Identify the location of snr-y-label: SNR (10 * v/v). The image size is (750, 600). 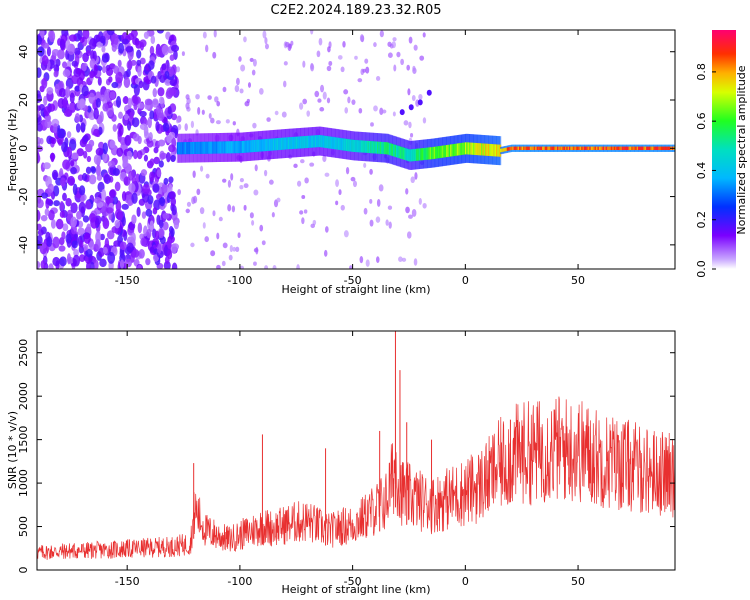
(12, 450).